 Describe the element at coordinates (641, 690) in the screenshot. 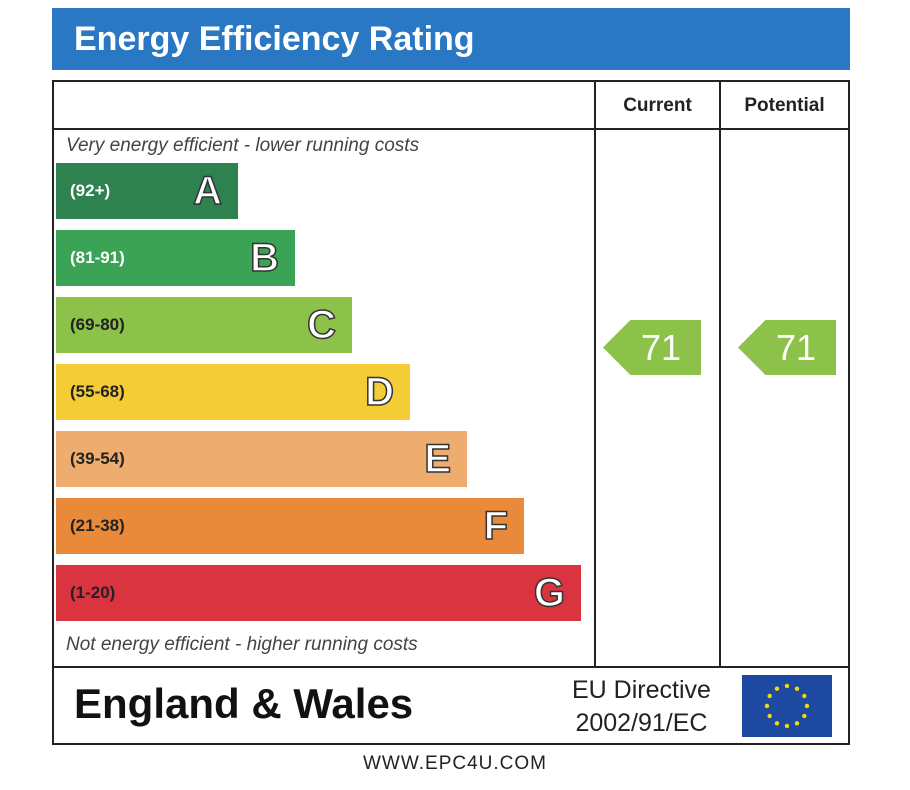

I see `eu-directive-line1: EU Directive` at that location.